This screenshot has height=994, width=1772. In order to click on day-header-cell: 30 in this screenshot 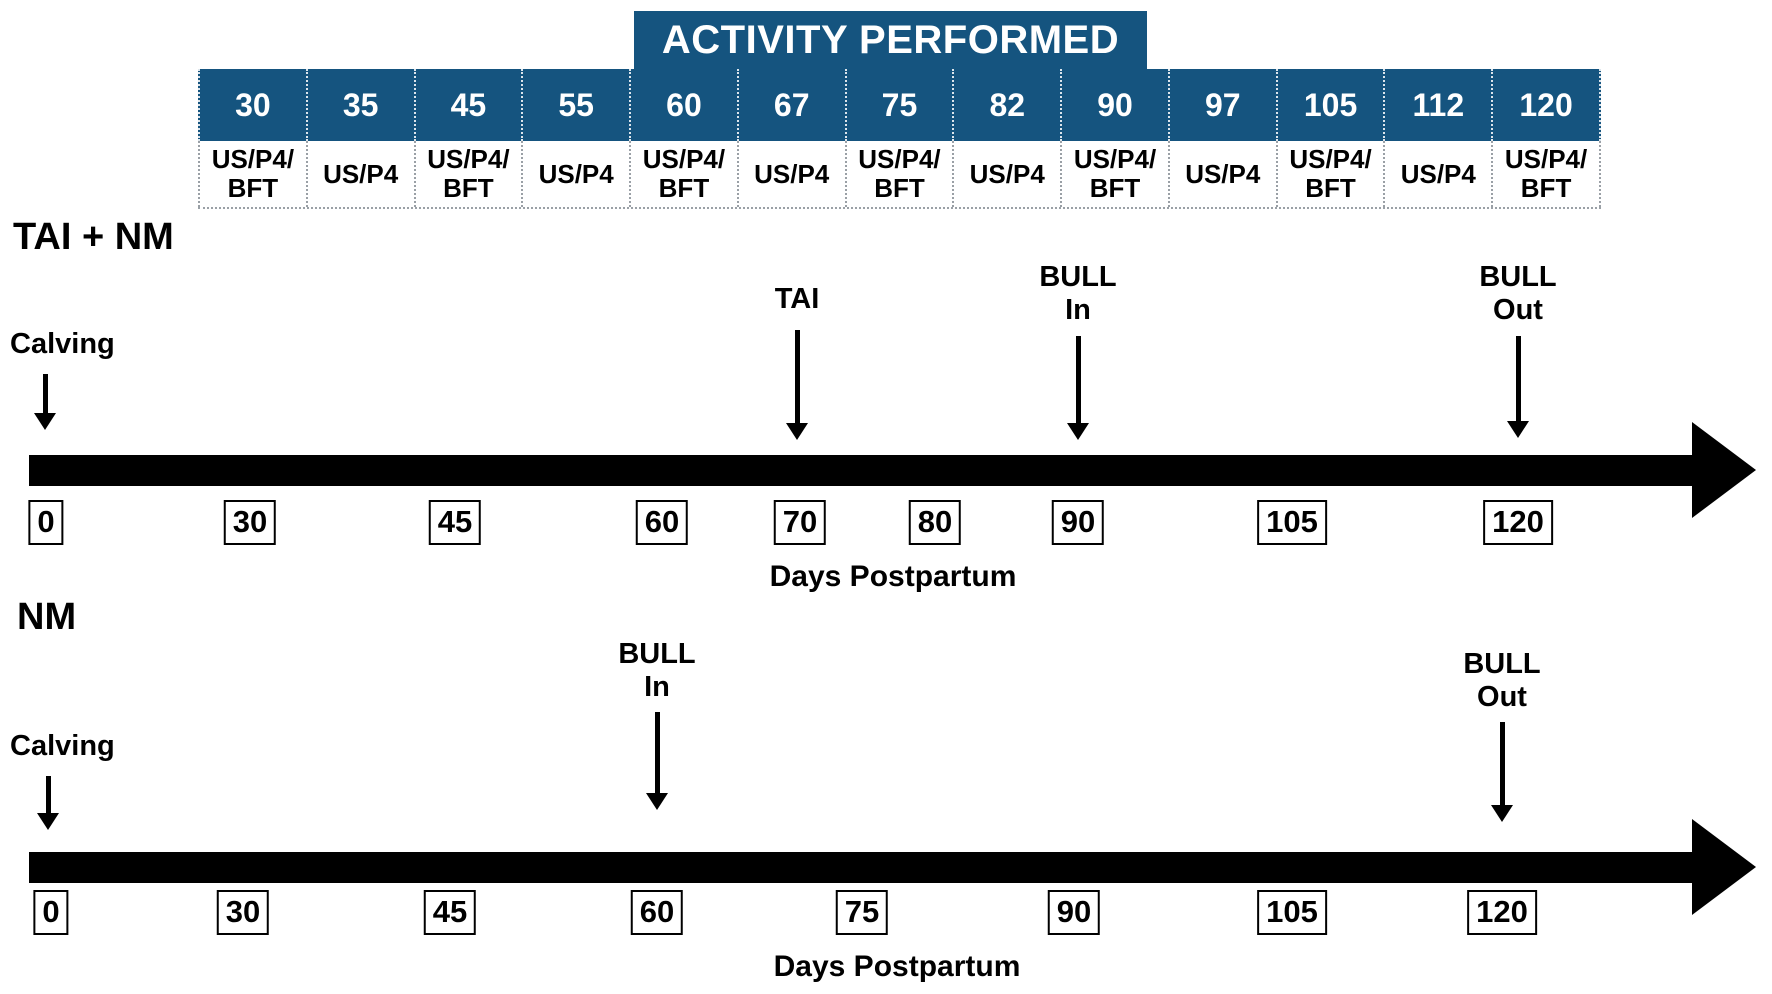, I will do `click(253, 105)`.